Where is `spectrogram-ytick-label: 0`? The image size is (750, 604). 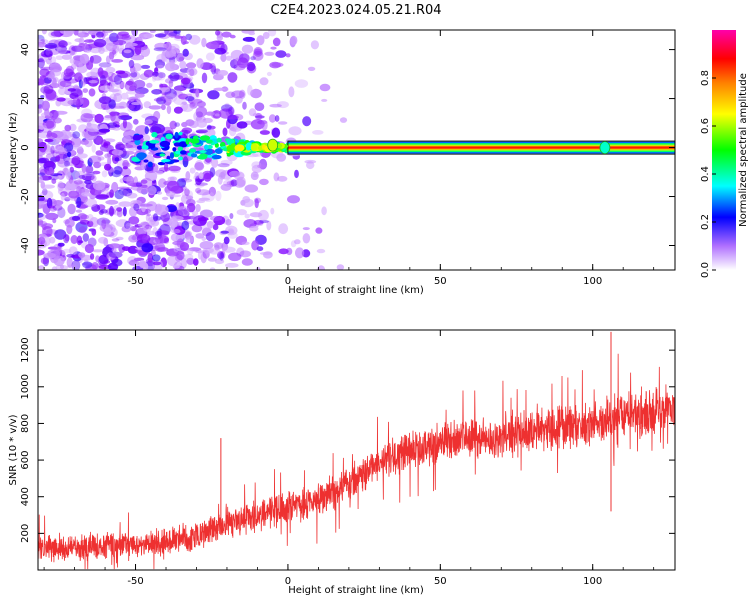
spectrogram-ytick-label: 0 is located at coordinates (25, 147).